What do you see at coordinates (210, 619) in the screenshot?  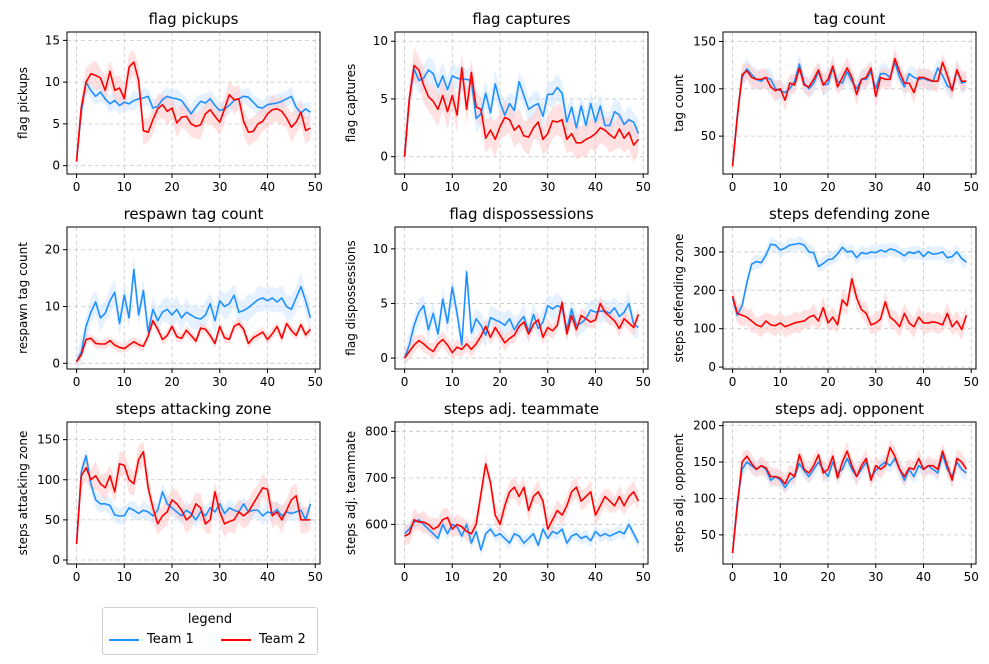 I see `legend-title: legend` at bounding box center [210, 619].